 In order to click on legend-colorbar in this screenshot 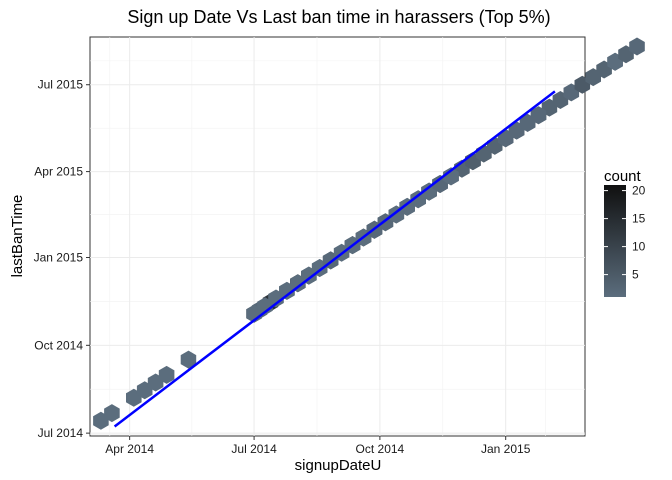, I will do `click(615, 241)`.